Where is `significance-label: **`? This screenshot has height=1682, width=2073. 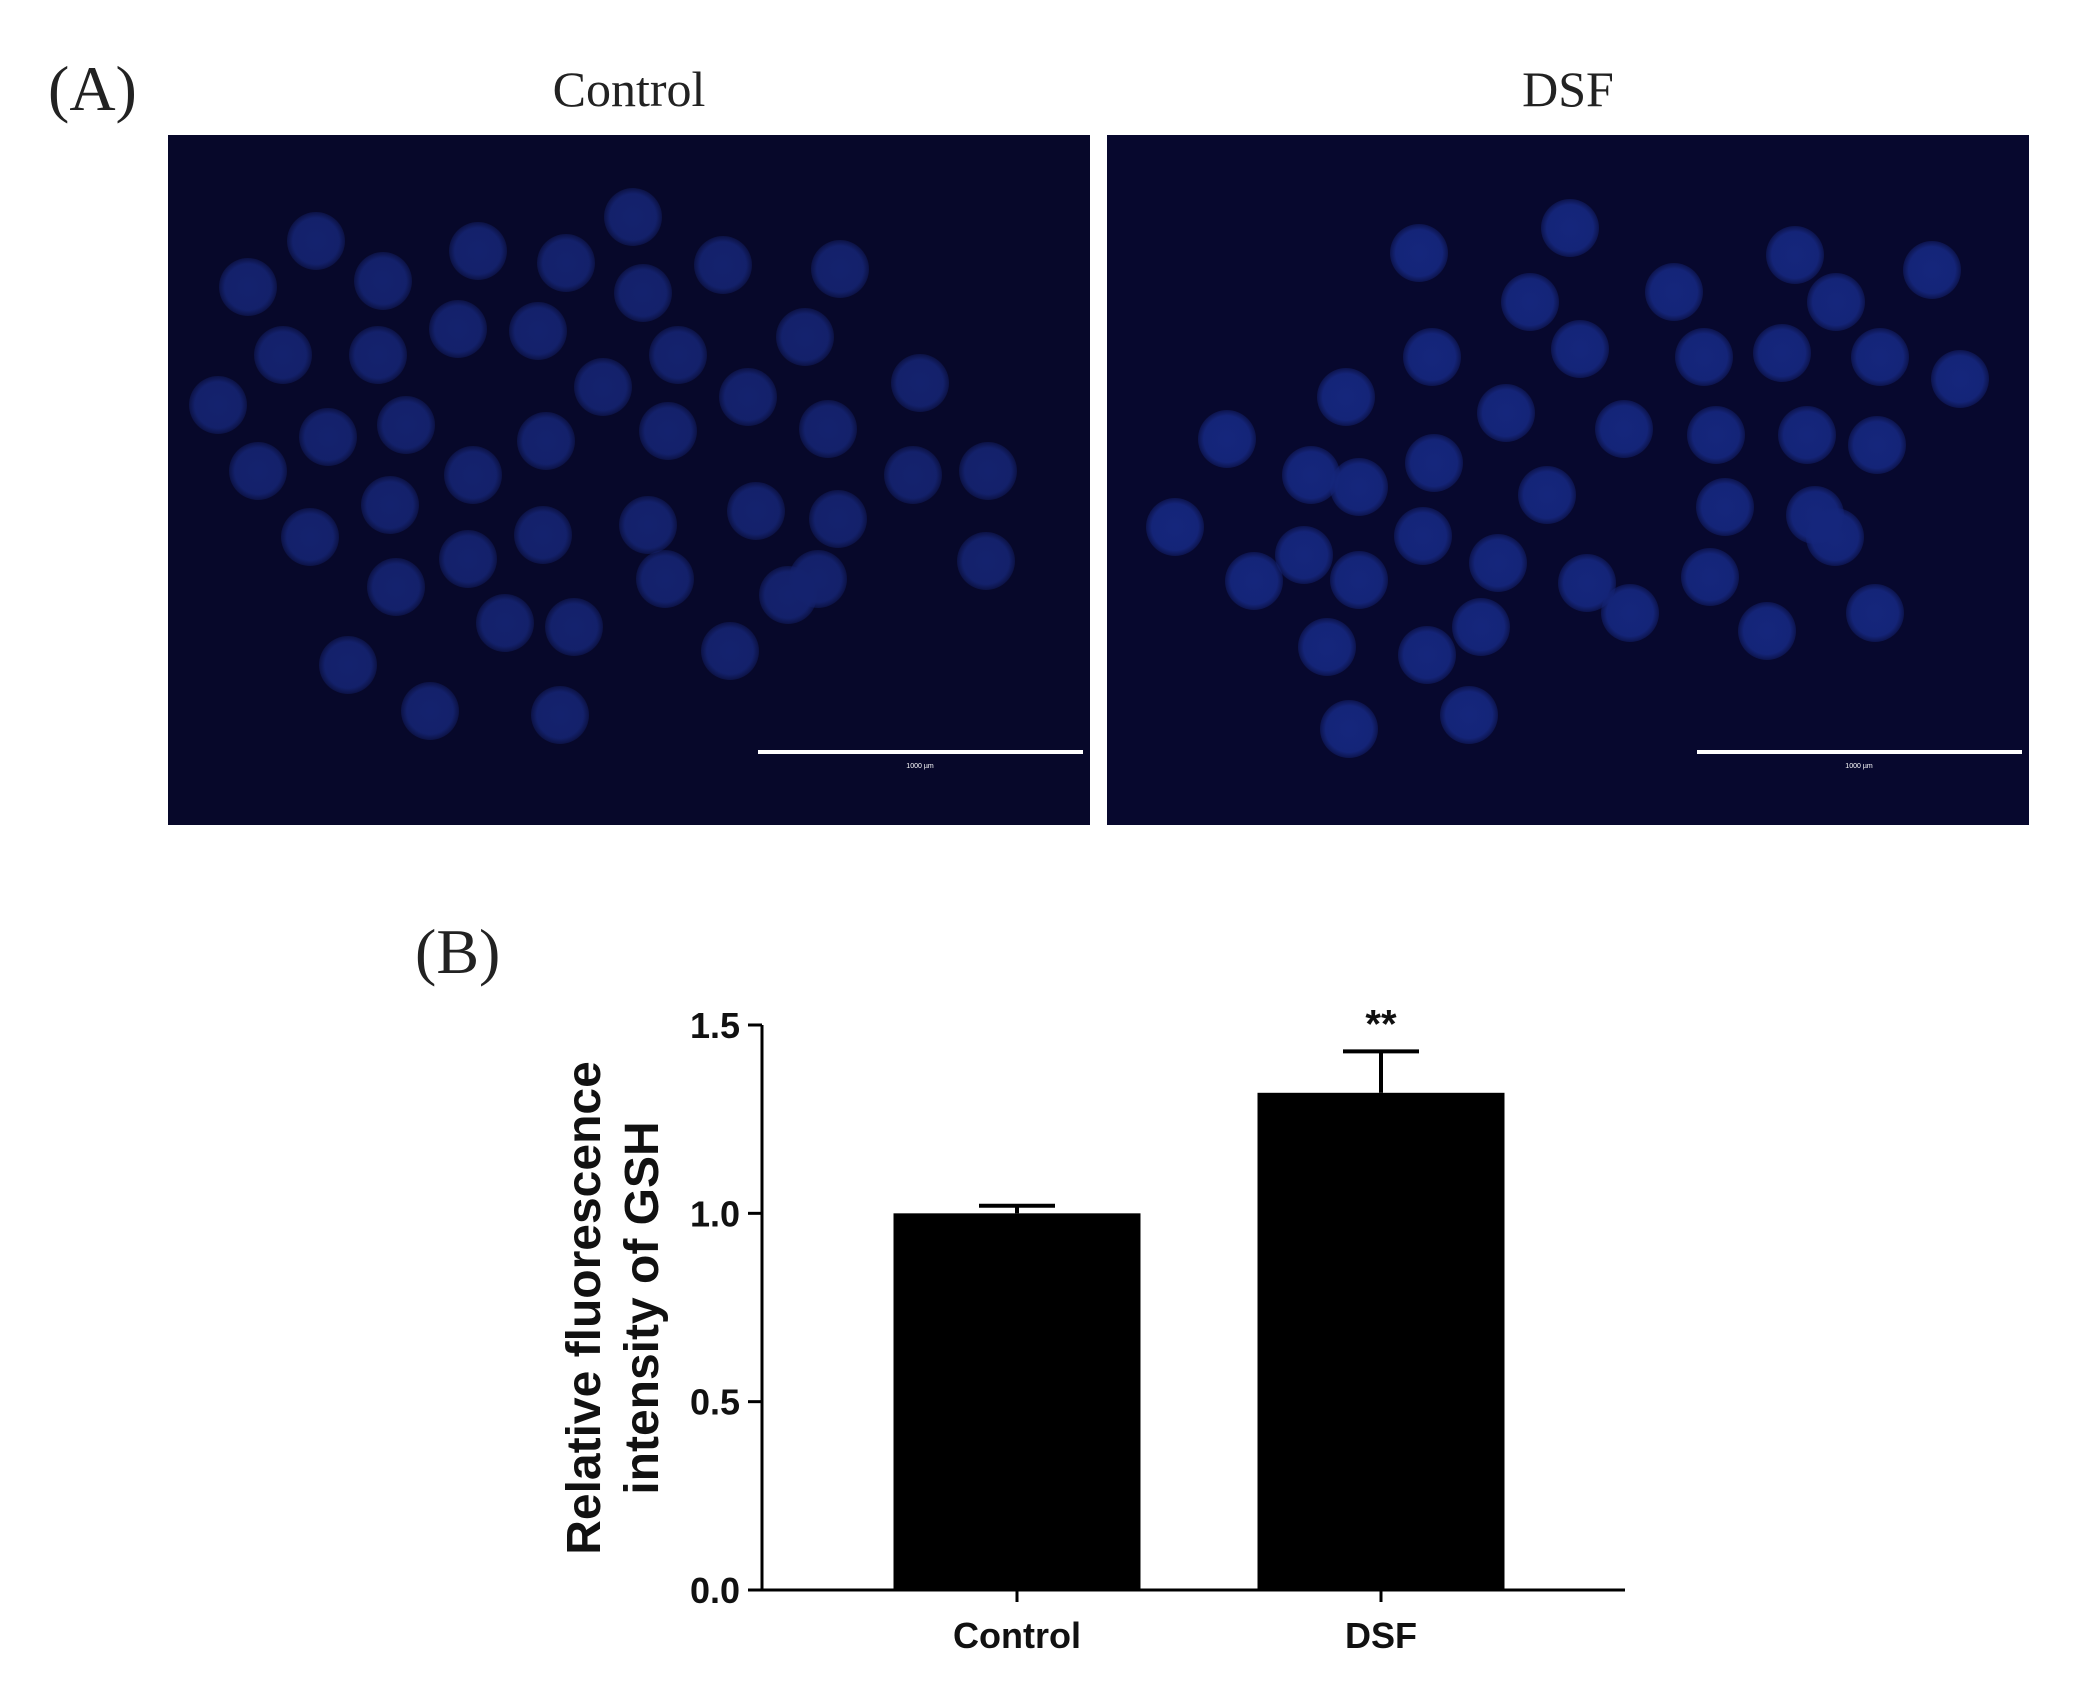 significance-label: ** is located at coordinates (1381, 1024).